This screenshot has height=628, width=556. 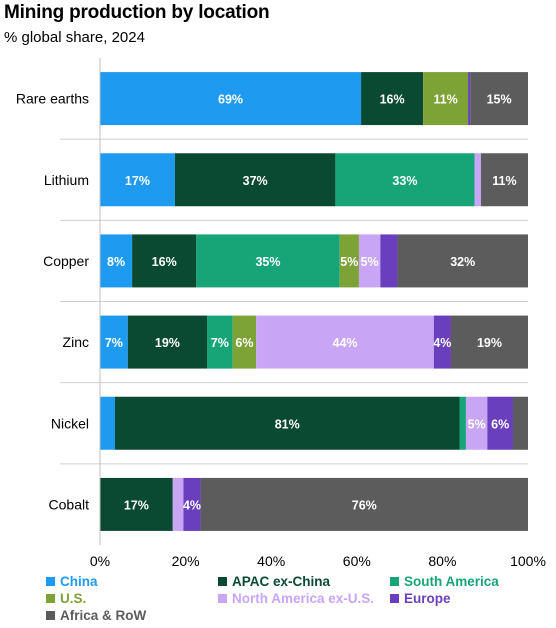 I want to click on legend-item: APAC ex-China, so click(x=274, y=581).